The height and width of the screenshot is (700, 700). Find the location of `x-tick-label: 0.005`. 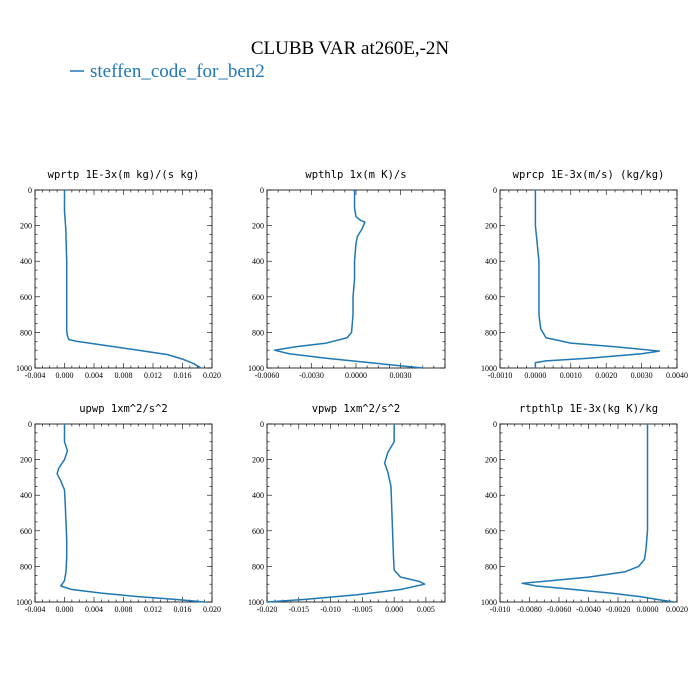

x-tick-label: 0.005 is located at coordinates (426, 609).